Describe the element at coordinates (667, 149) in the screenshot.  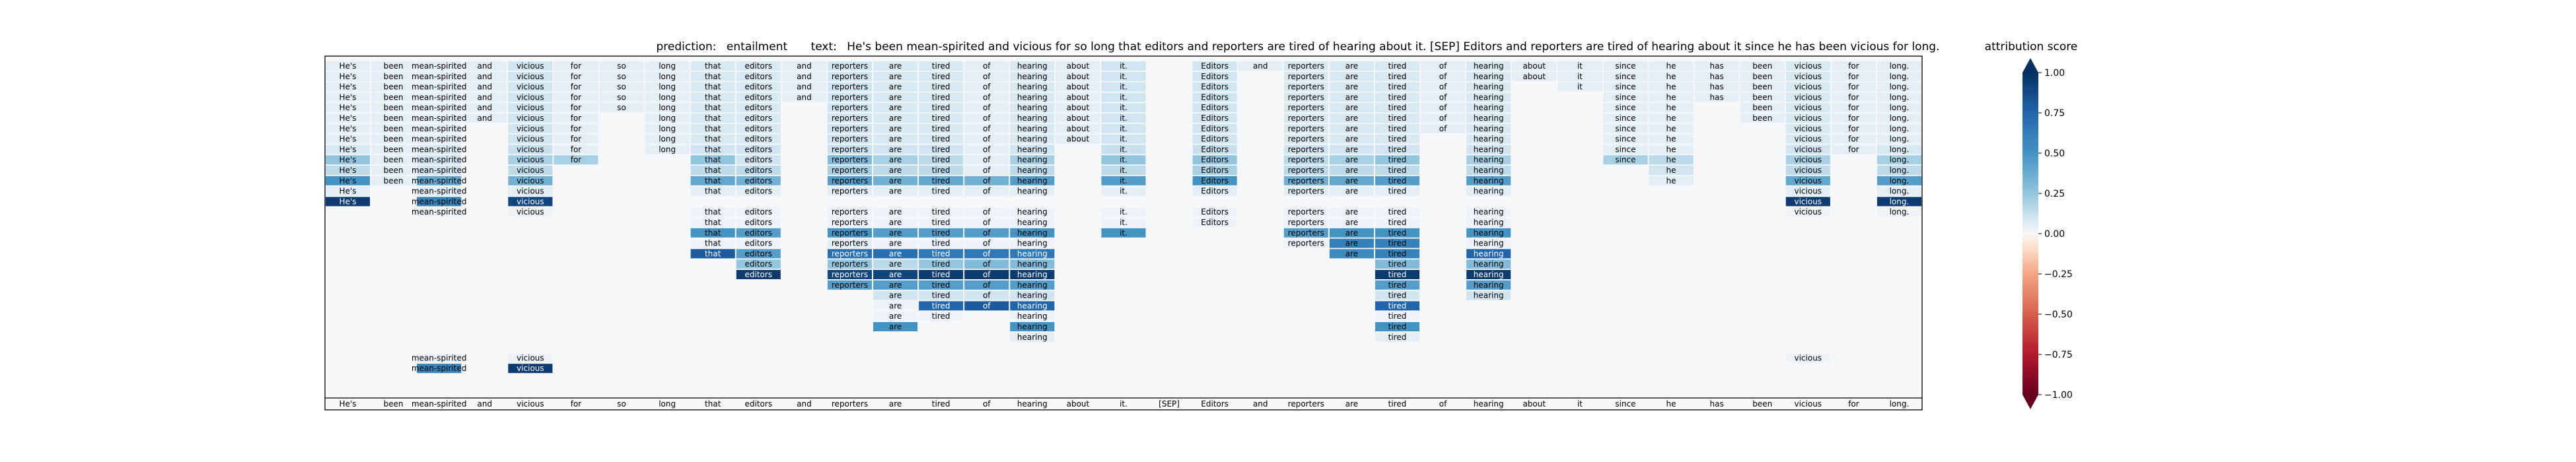
I see `cell-label: long` at that location.